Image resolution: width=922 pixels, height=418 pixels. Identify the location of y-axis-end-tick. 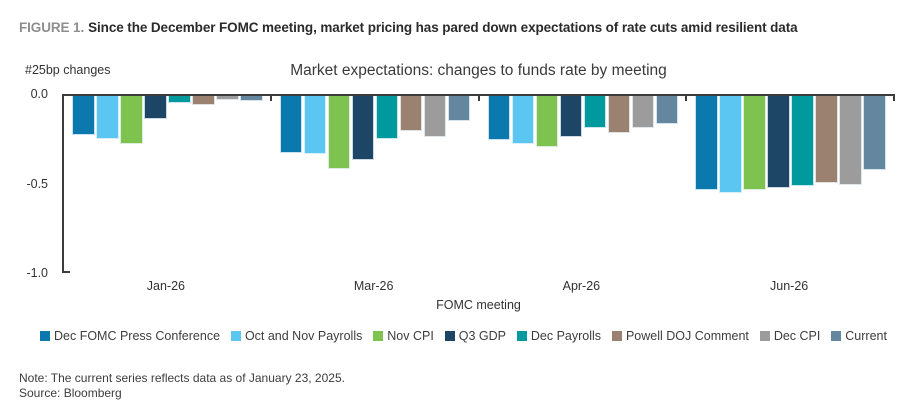
(67, 272).